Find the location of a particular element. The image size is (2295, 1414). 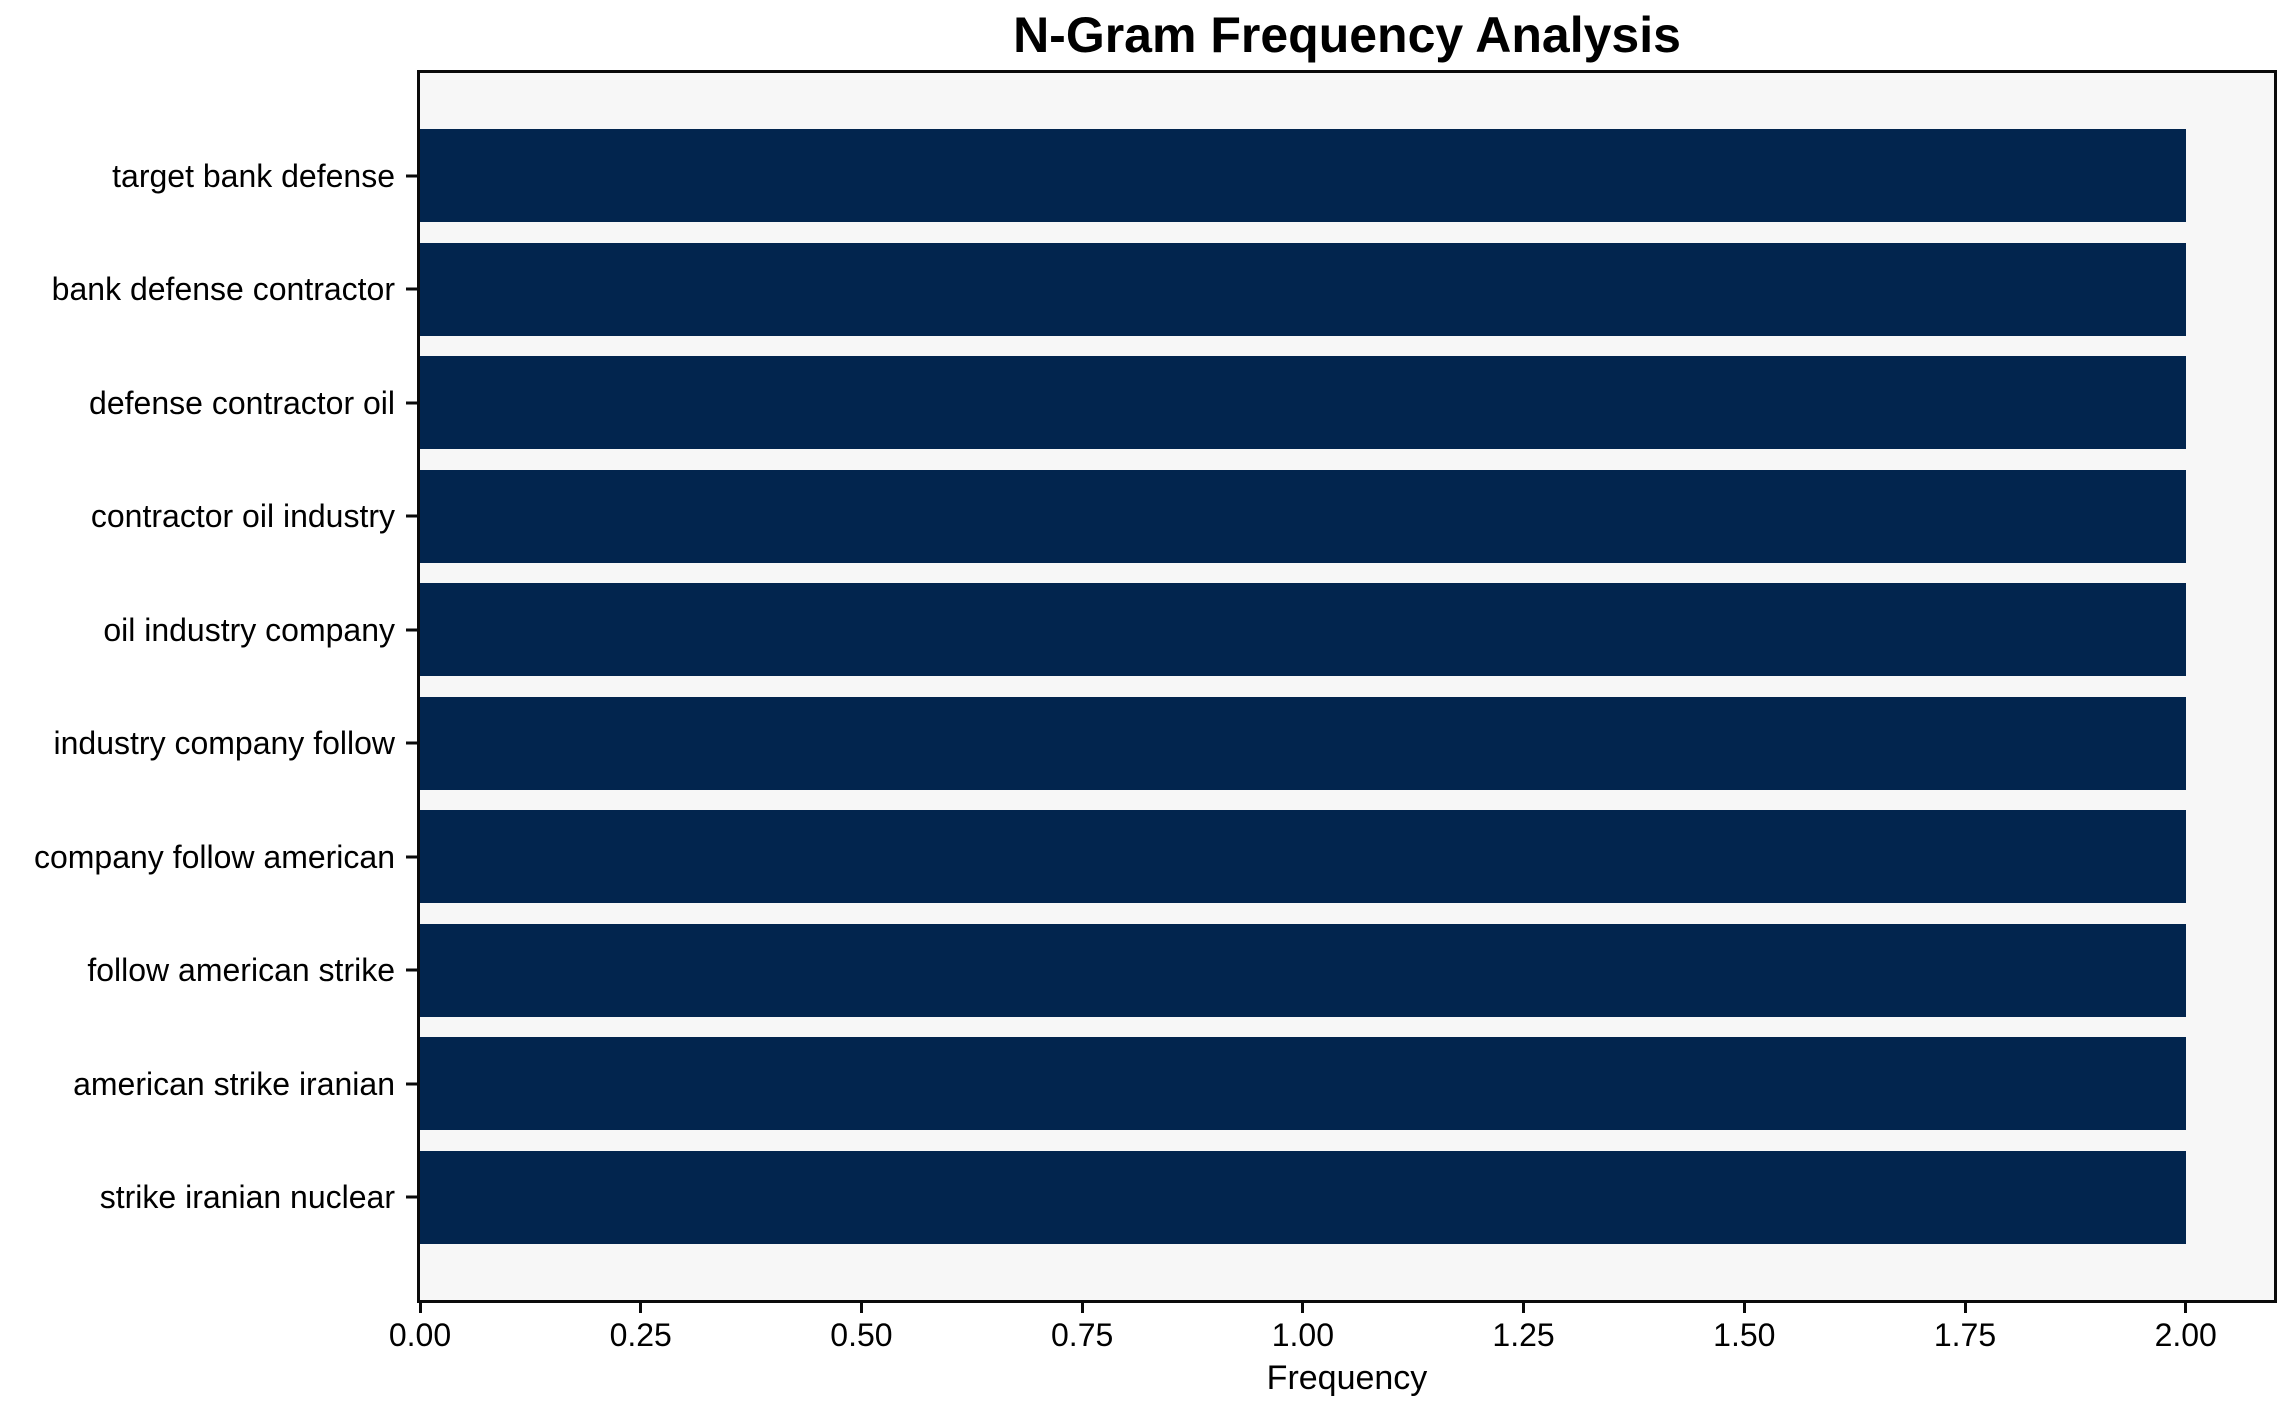

y-tick-label: target bank defense is located at coordinates (253, 175).